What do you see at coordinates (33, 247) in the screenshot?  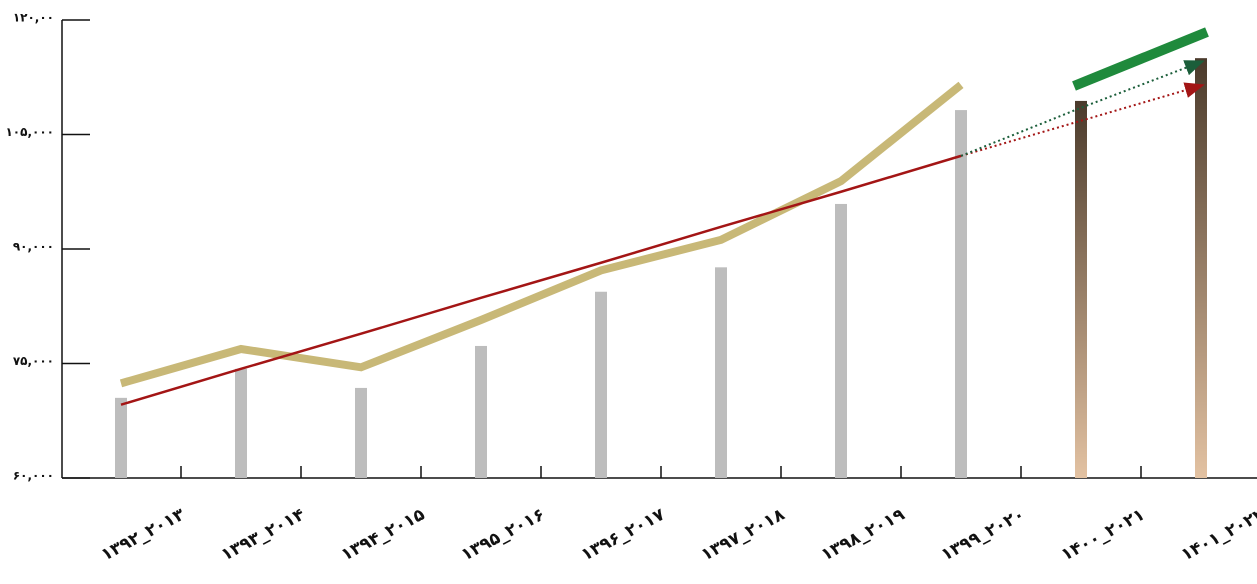 I see `y-tick-label: ۹۰,۰۰۰` at bounding box center [33, 247].